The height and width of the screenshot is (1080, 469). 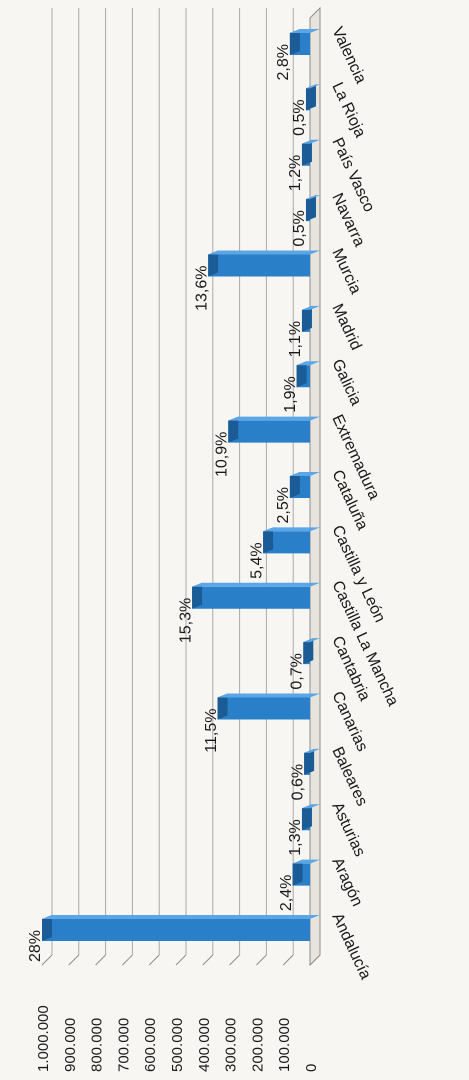 What do you see at coordinates (351, 947) in the screenshot?
I see `category-label: Andalucía` at bounding box center [351, 947].